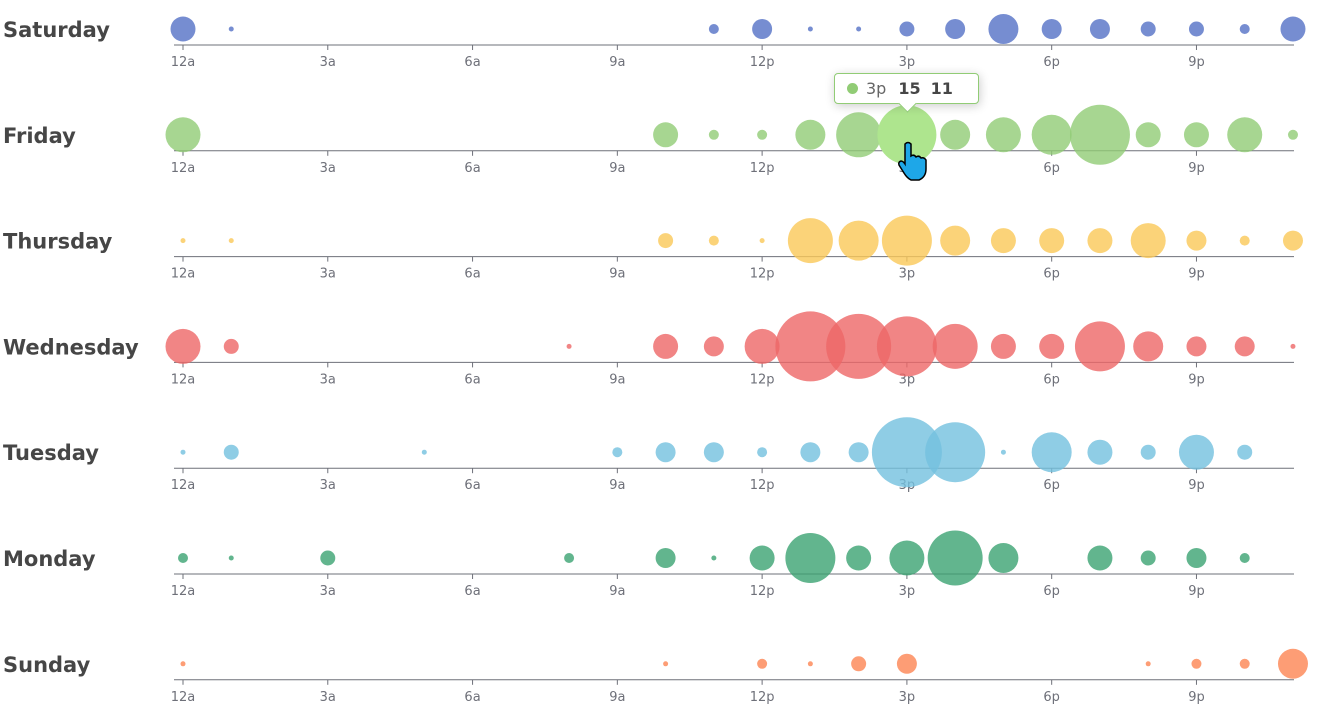 The height and width of the screenshot is (720, 1341). Describe the element at coordinates (58, 242) in the screenshot. I see `day-label: Thursday` at that location.